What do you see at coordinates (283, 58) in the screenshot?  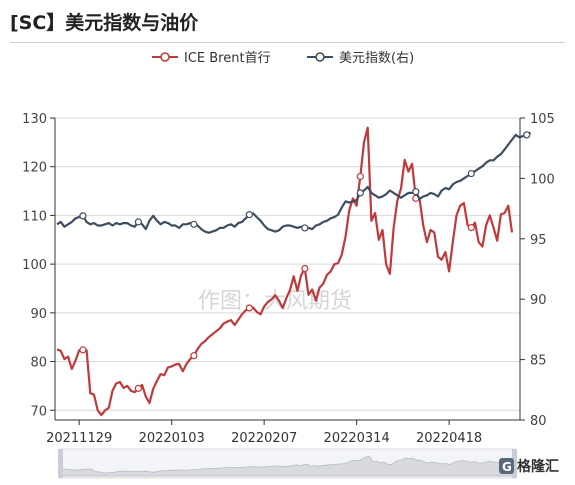 I see `legend: ICE Brent首行 美元指数(右)` at bounding box center [283, 58].